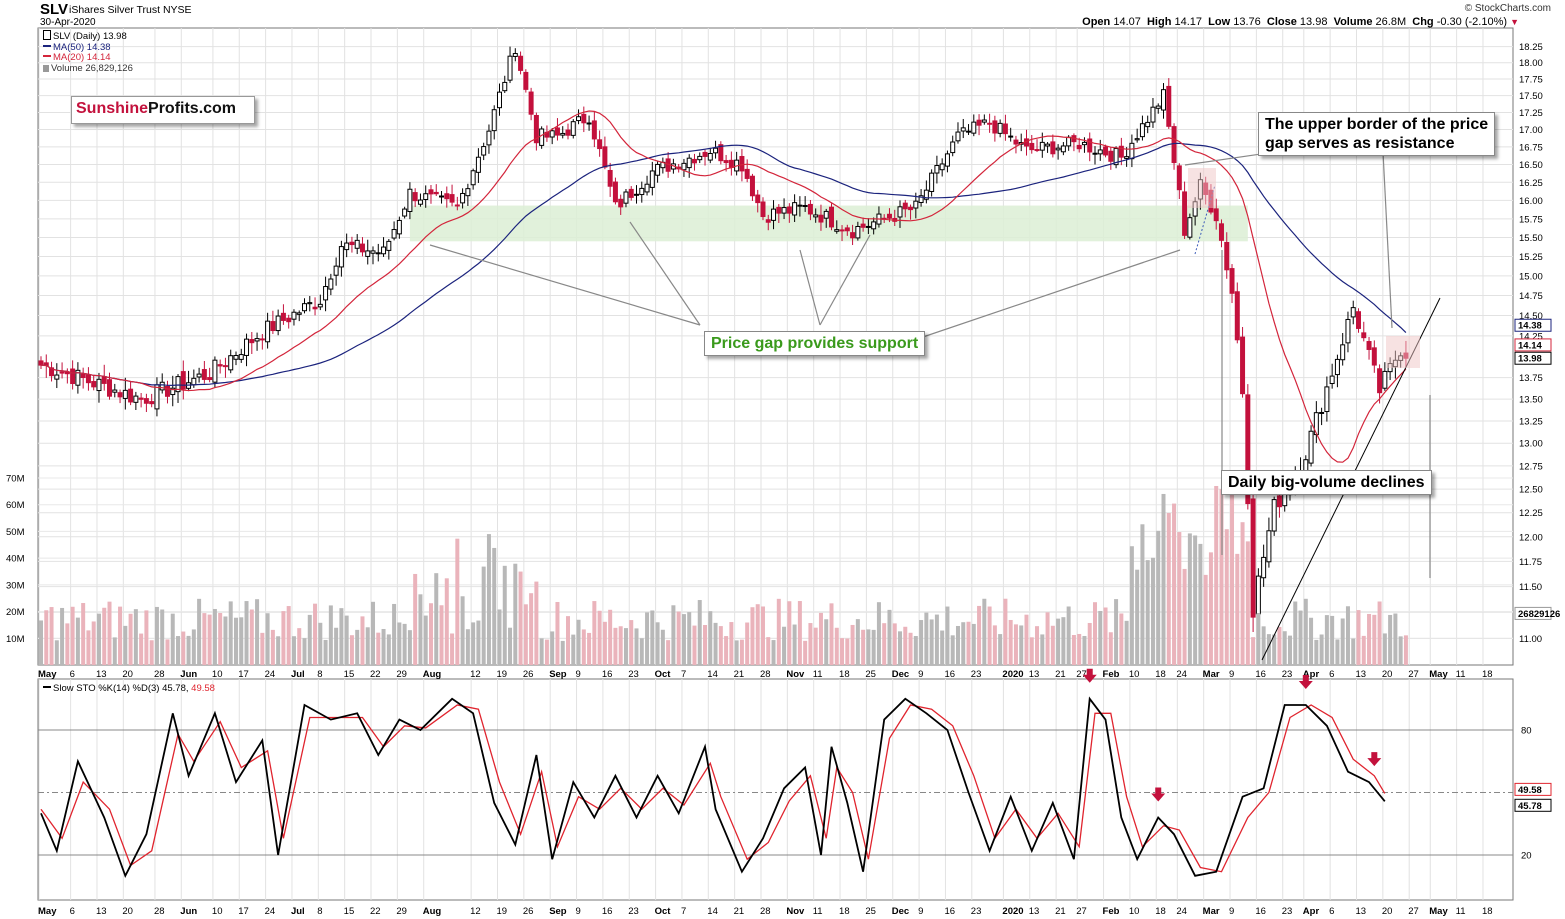 This screenshot has height=919, width=1565. What do you see at coordinates (1533, 325) in the screenshot?
I see `price-last-label-box` at bounding box center [1533, 325].